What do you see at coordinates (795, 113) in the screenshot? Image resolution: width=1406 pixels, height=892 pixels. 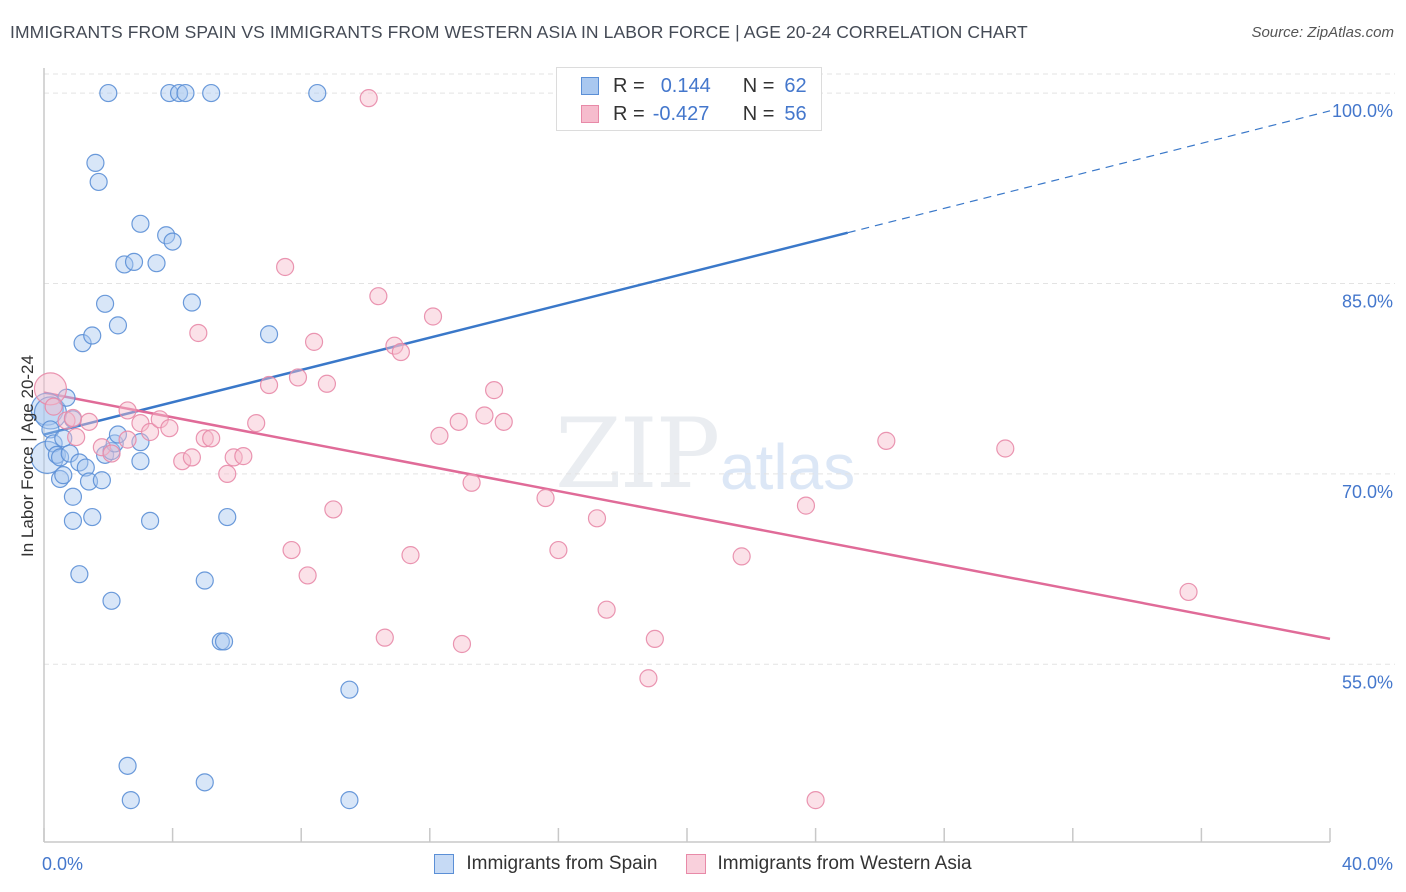 I see `legend-n-value-western-asia: 56` at bounding box center [795, 113].